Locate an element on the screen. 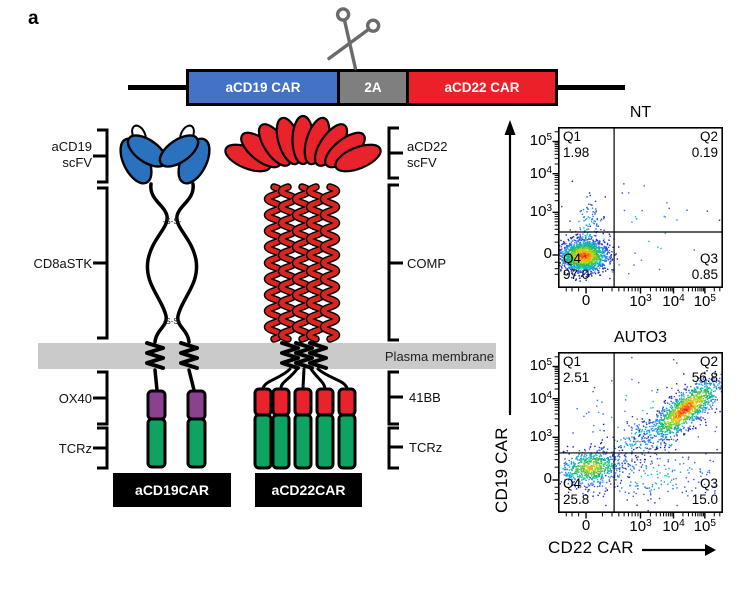  quadrant-label-q1: Q1 1.98 is located at coordinates (576, 144).